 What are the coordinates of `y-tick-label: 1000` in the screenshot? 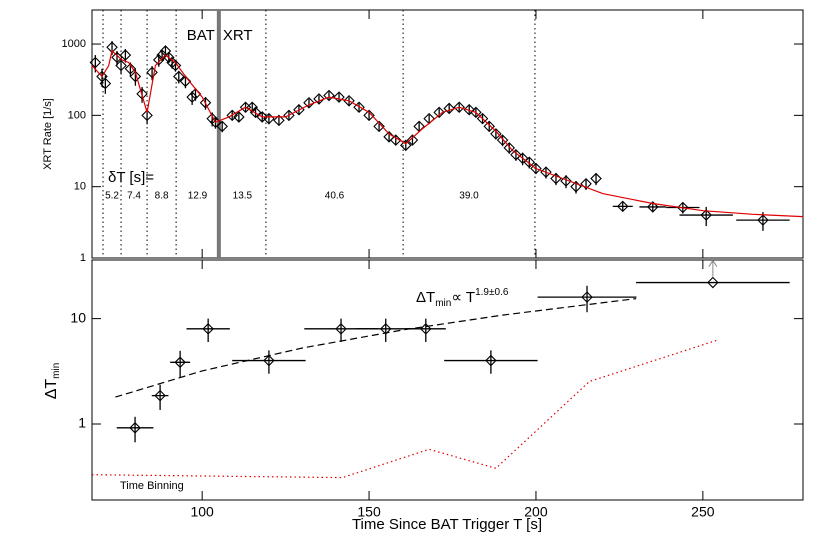 It's located at (74, 44).